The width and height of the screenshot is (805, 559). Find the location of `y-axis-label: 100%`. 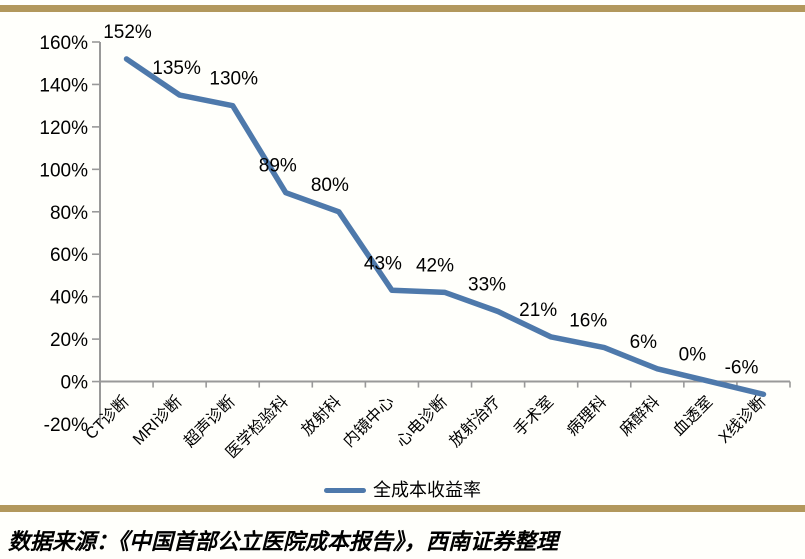

y-axis-label: 100% is located at coordinates (63, 170).